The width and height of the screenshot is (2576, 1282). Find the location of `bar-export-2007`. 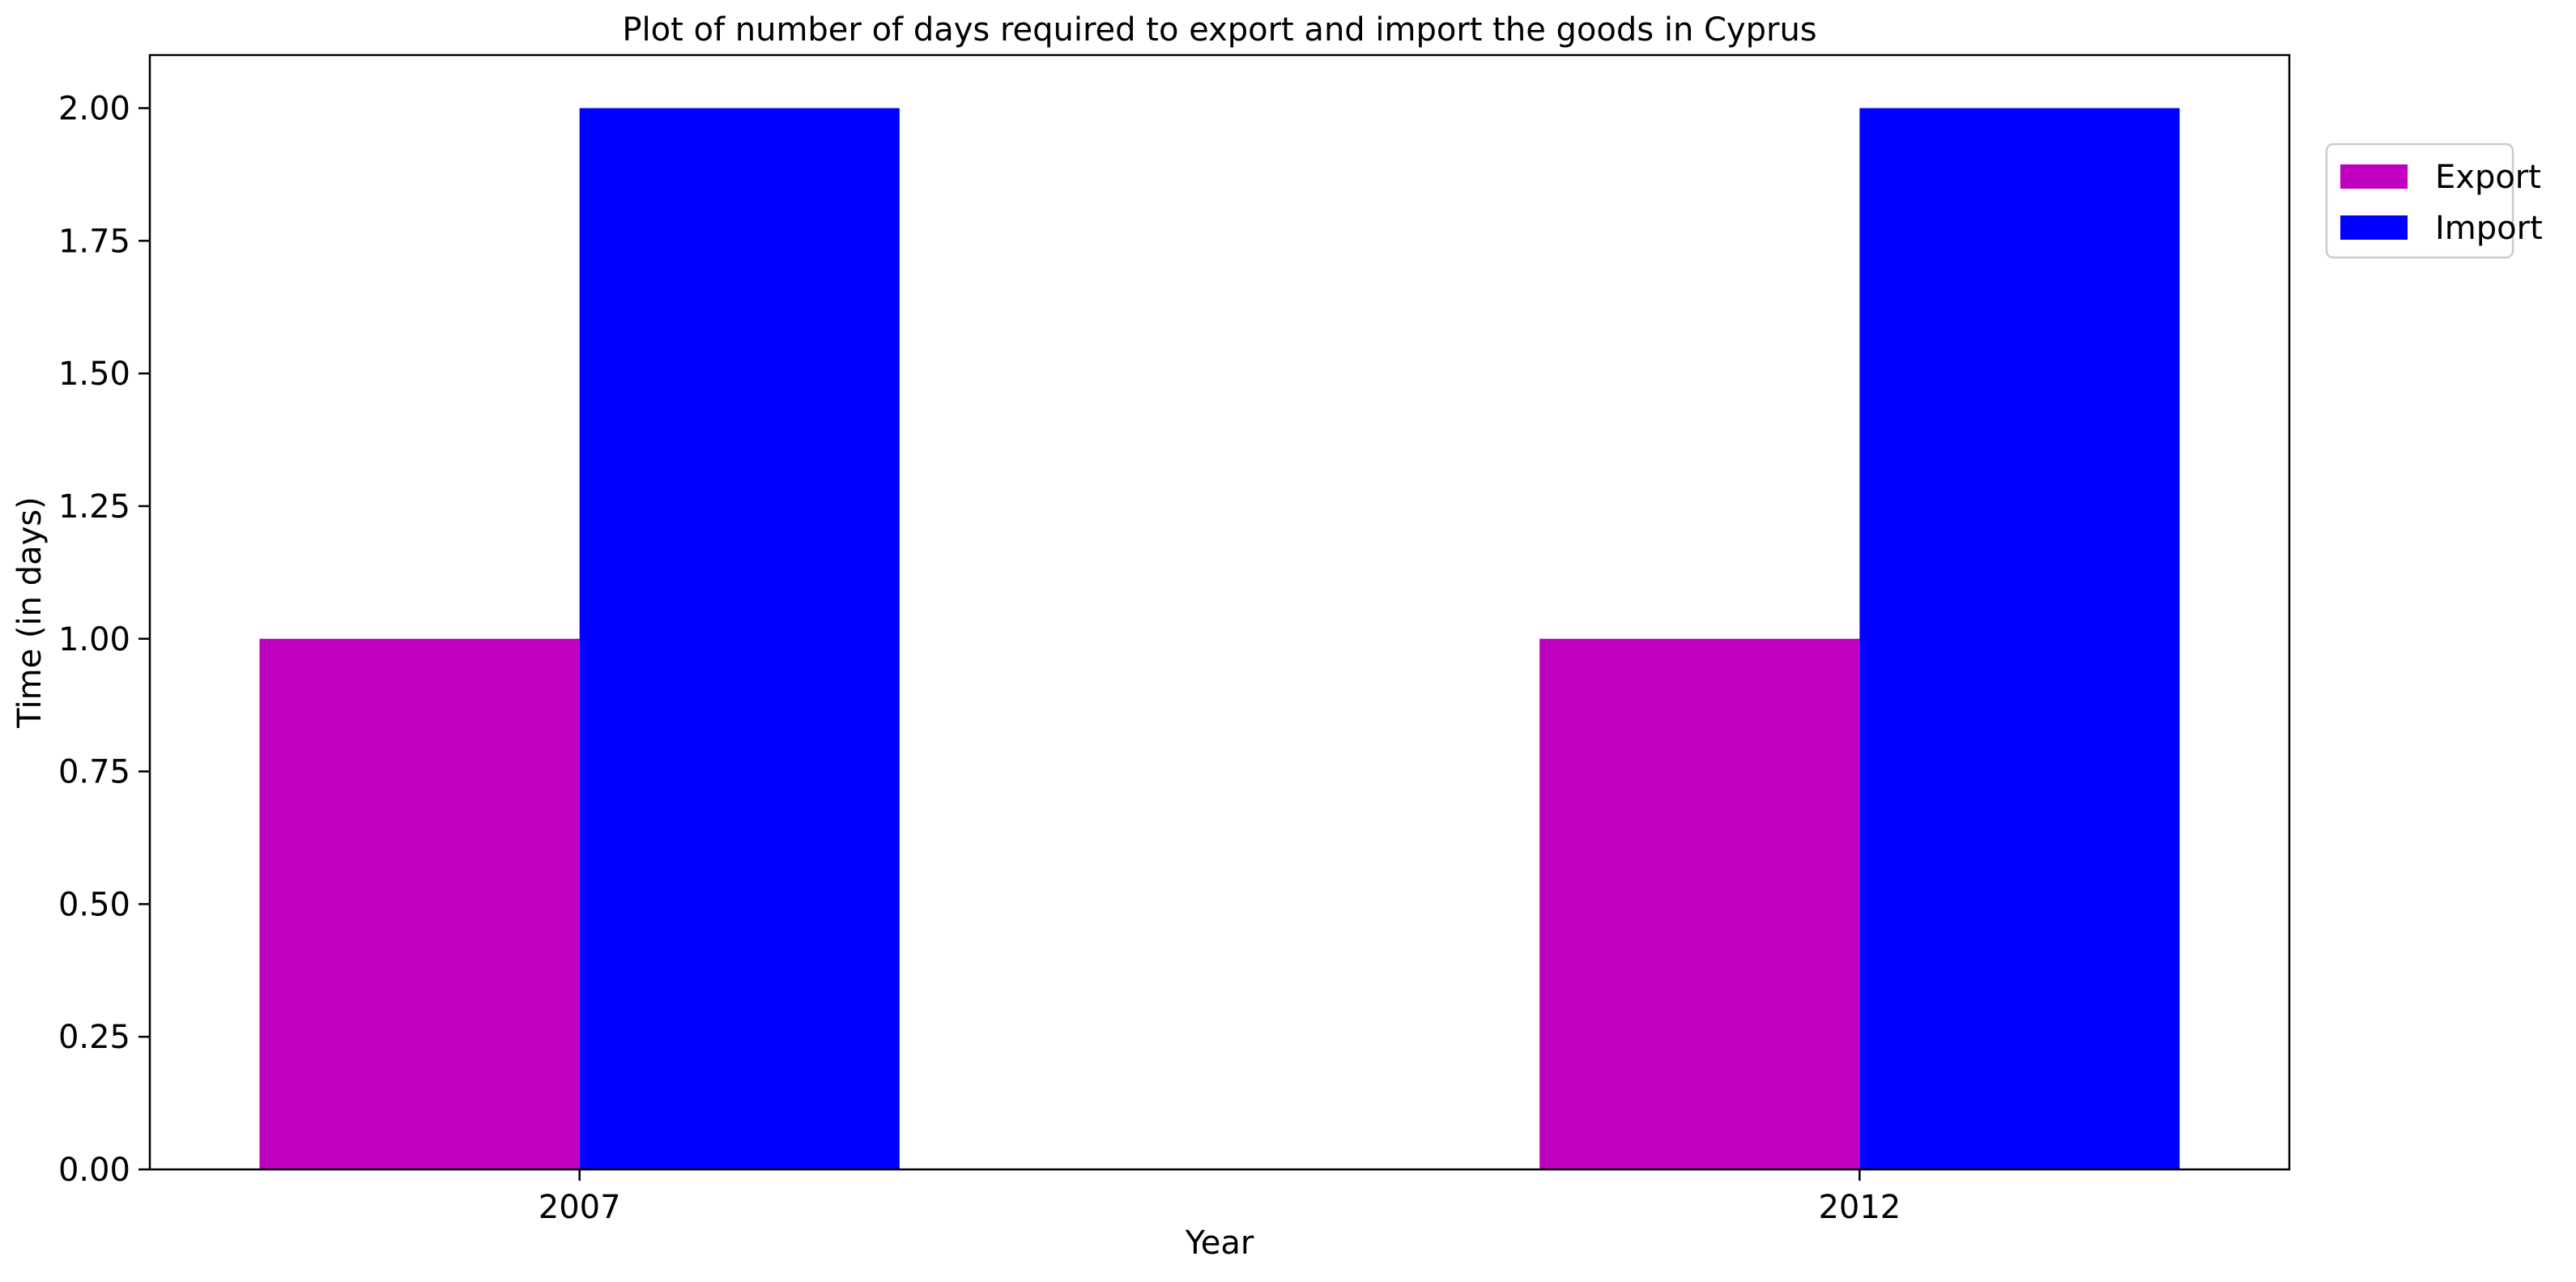

bar-export-2007 is located at coordinates (419, 904).